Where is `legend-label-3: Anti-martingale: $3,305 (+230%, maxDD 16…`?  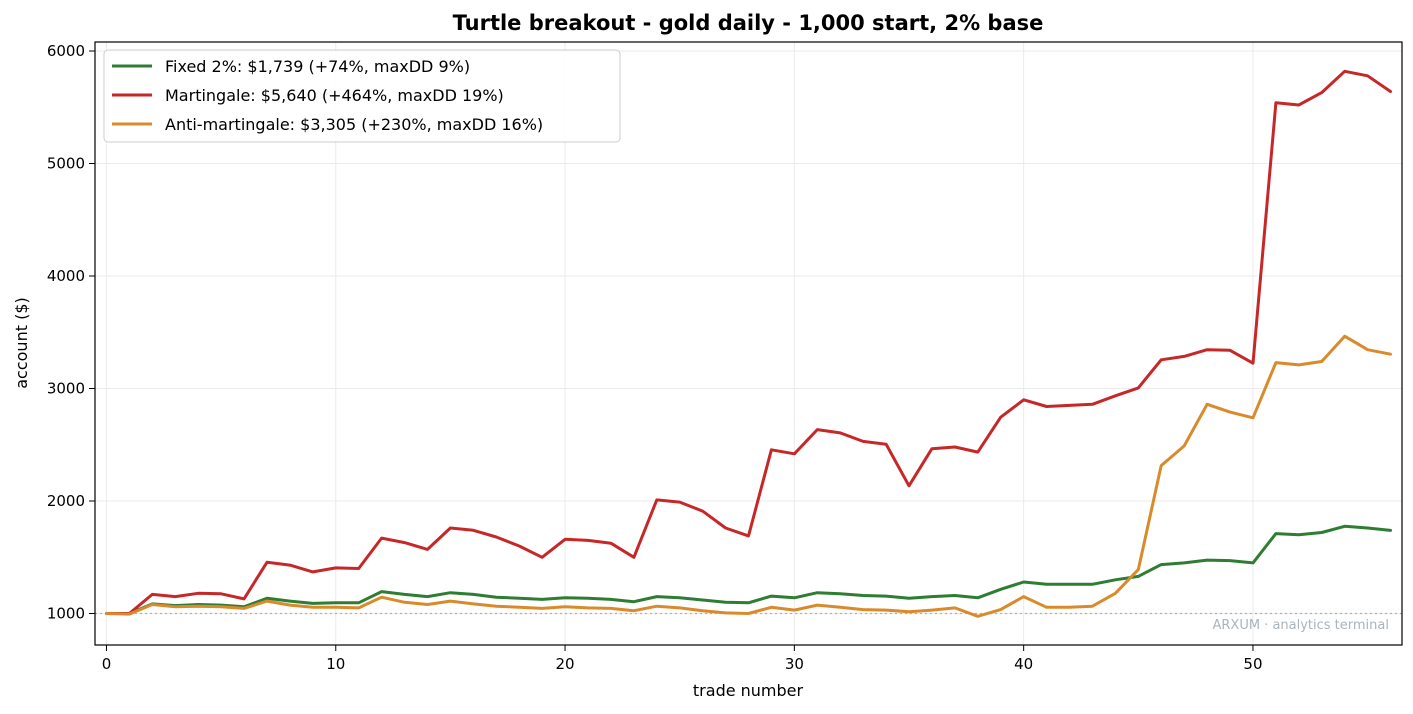
legend-label-3: Anti-martingale: $3,305 (+230%, maxDD 16… is located at coordinates (354, 124).